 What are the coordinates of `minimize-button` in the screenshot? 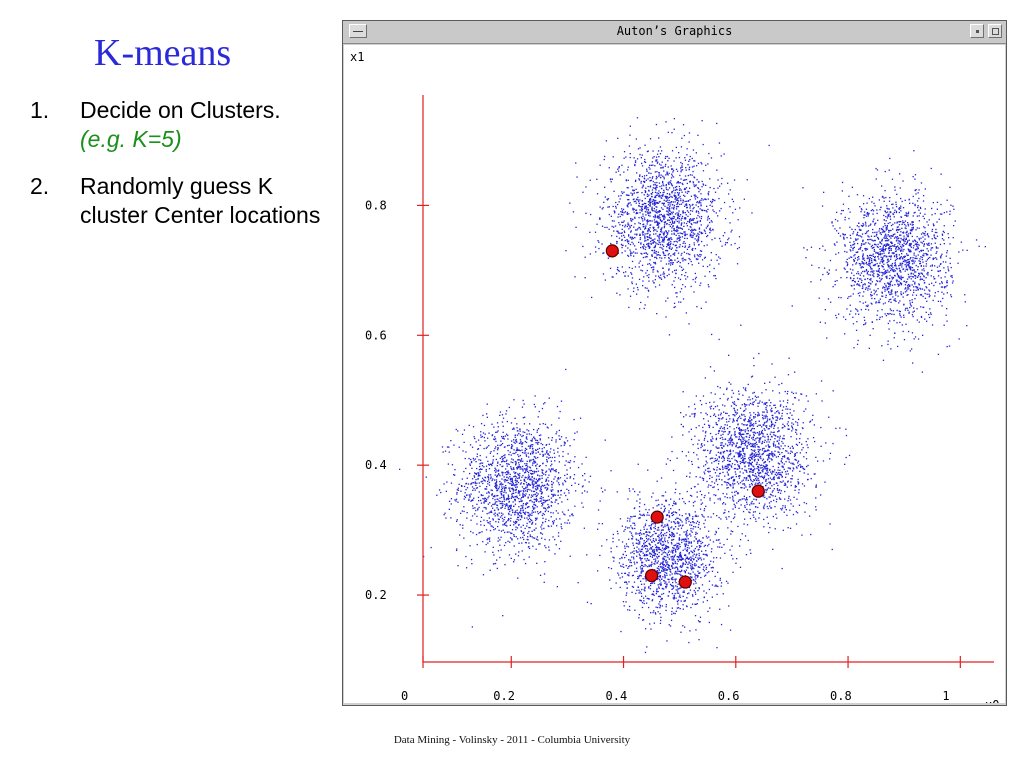 It's located at (977, 31).